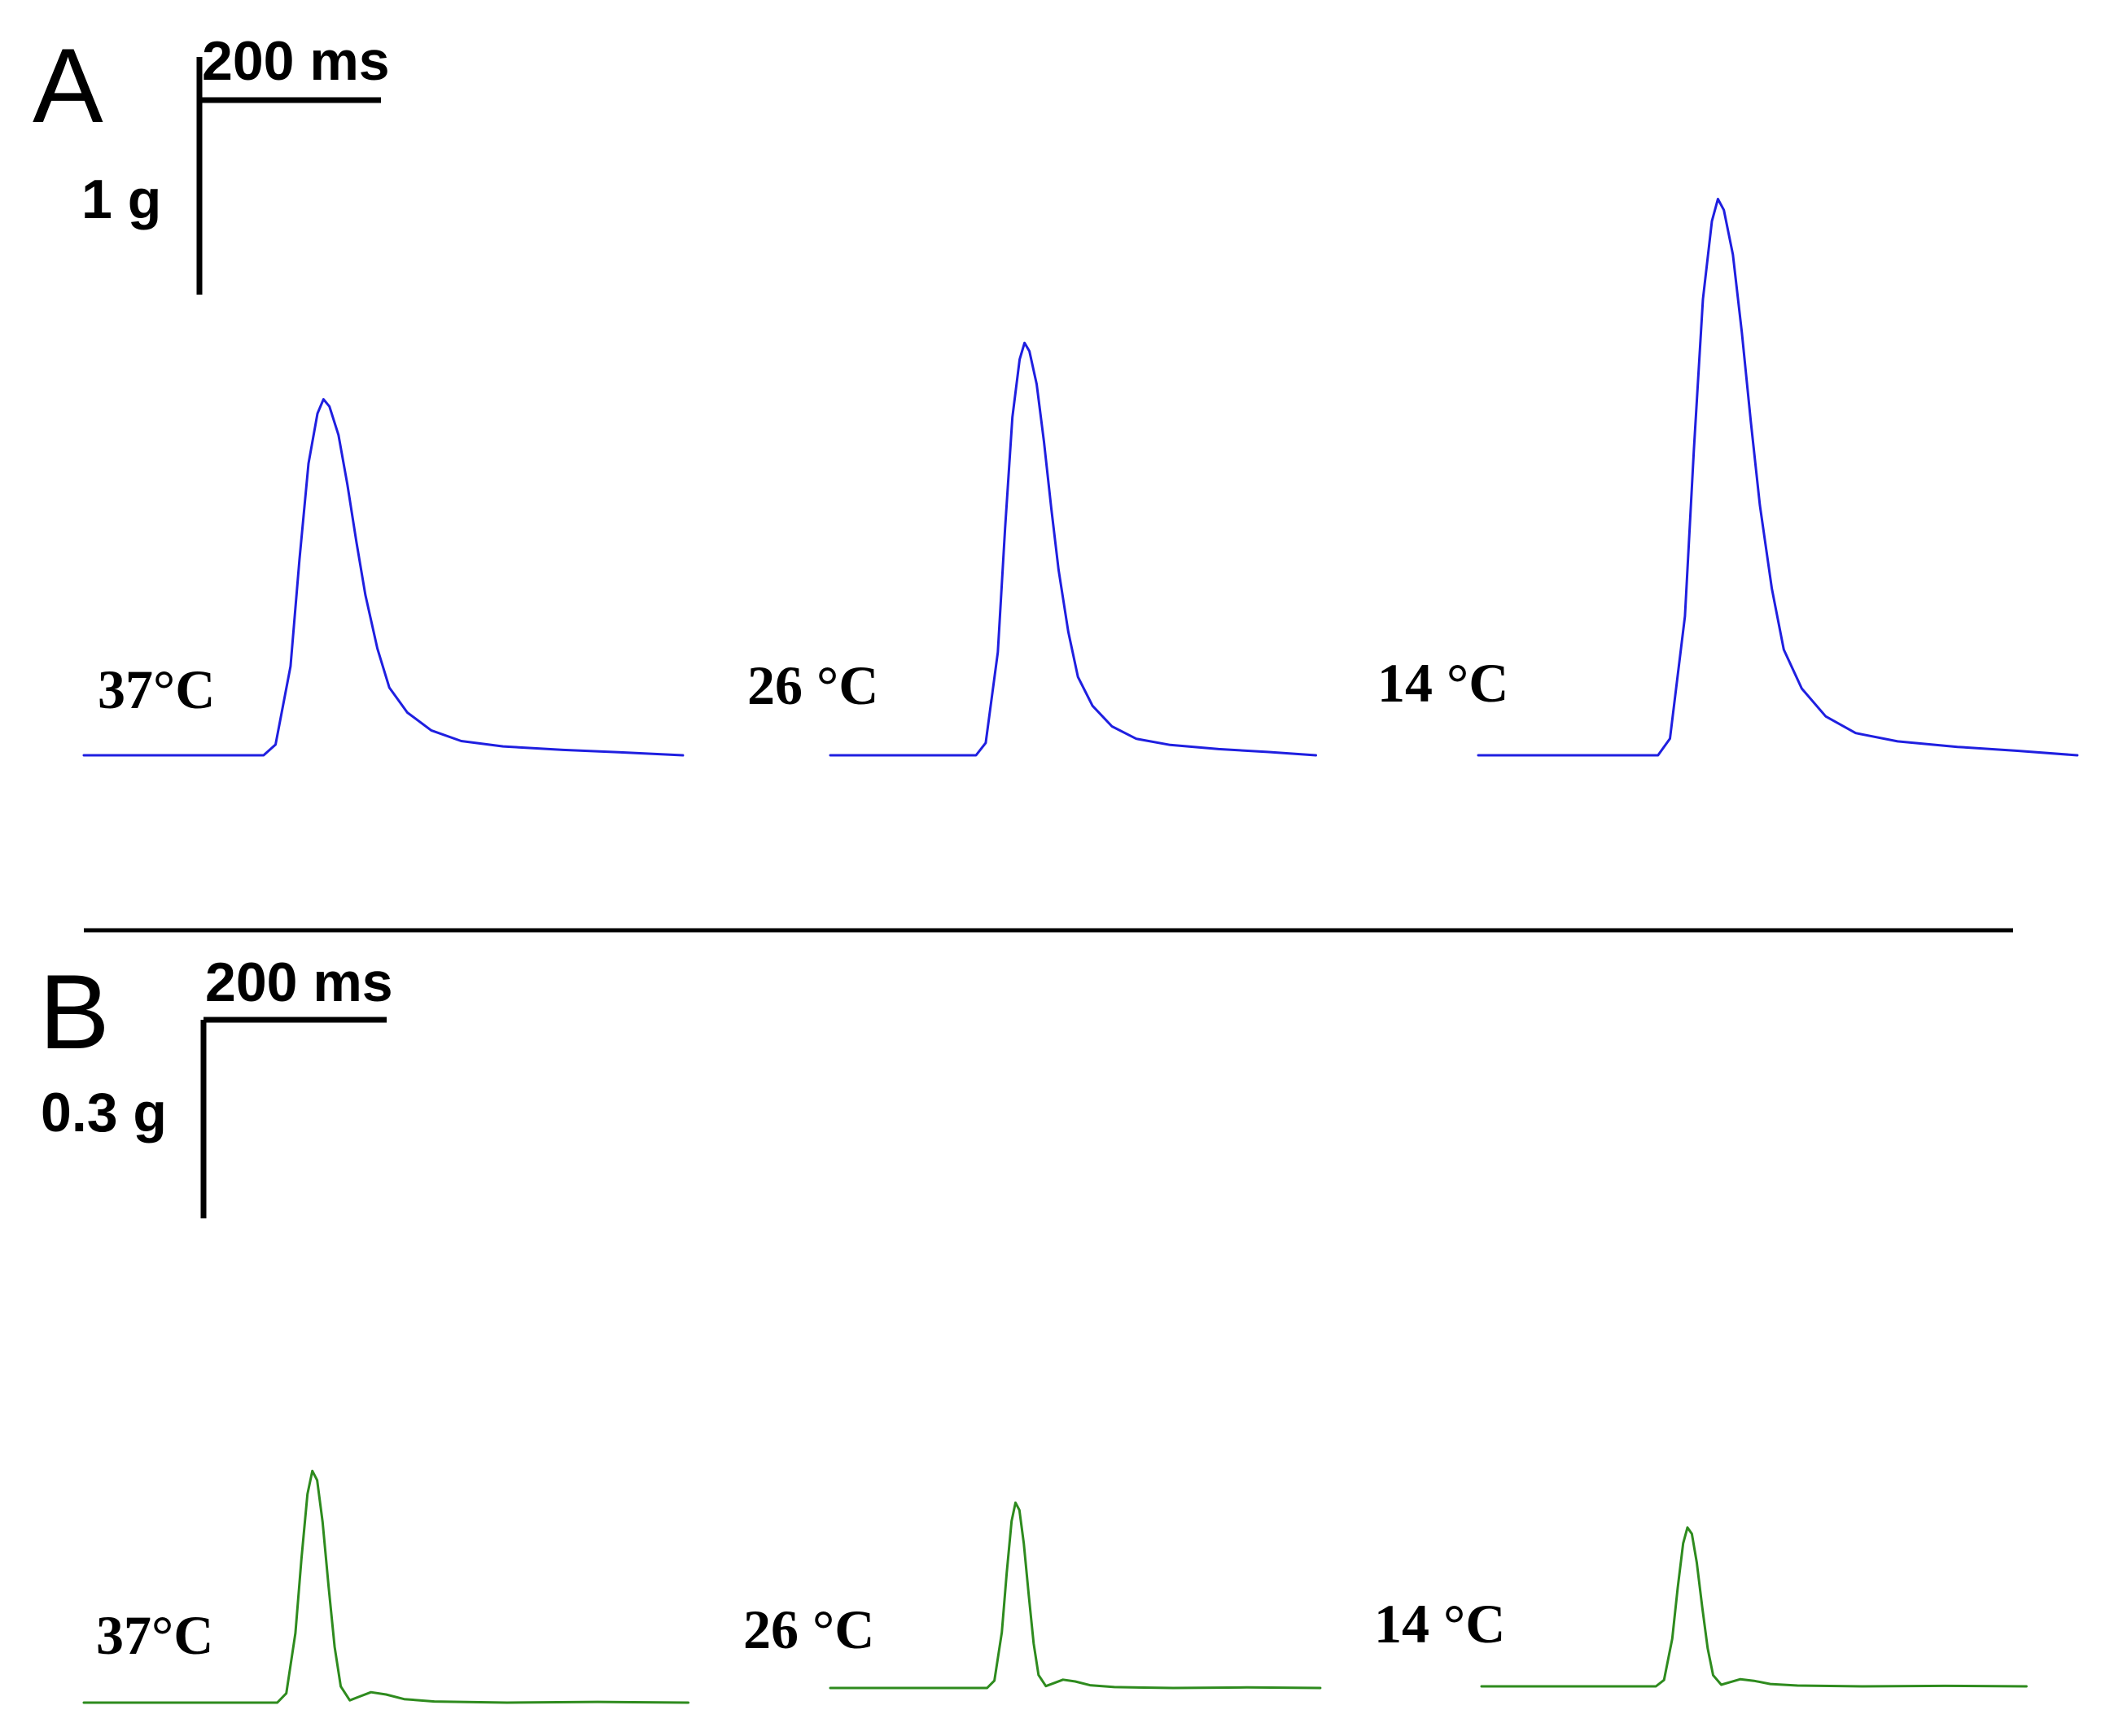 This screenshot has height=1736, width=2101. Describe the element at coordinates (385, 1586) in the screenshot. I see `panel-b-trace-37c` at that location.